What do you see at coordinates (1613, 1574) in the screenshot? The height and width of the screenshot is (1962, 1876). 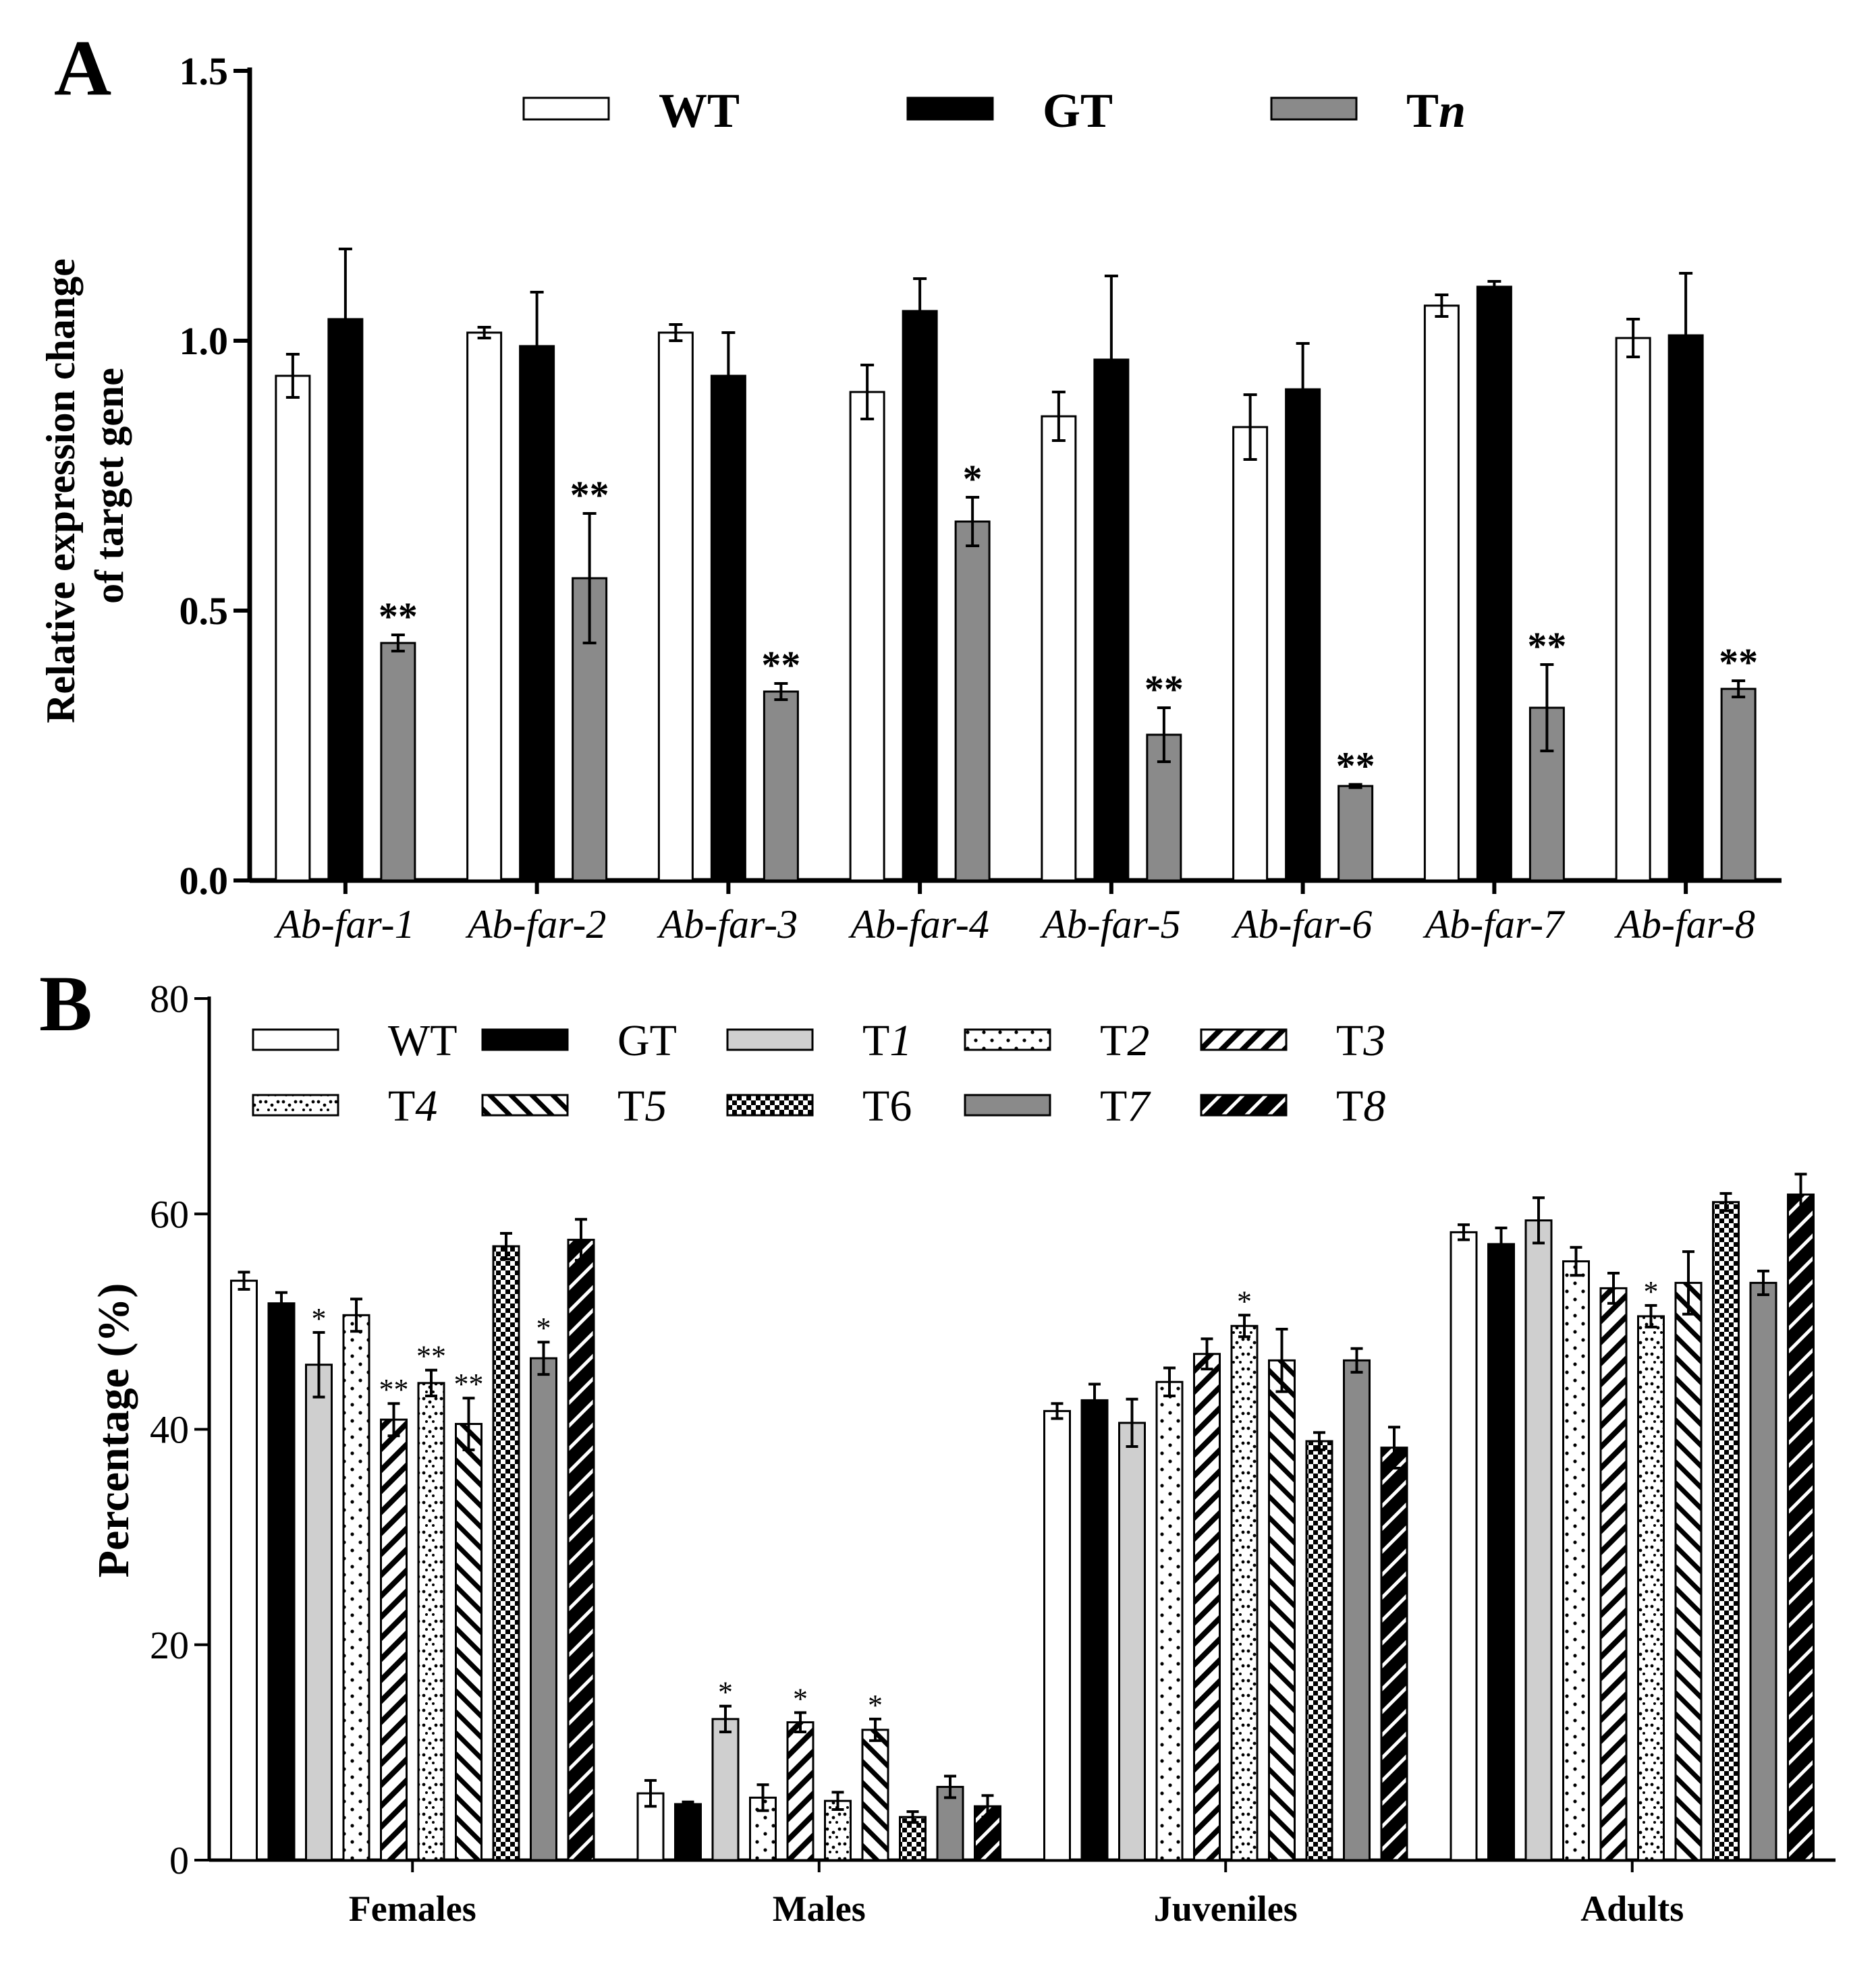 I see `bar-t3-adults` at bounding box center [1613, 1574].